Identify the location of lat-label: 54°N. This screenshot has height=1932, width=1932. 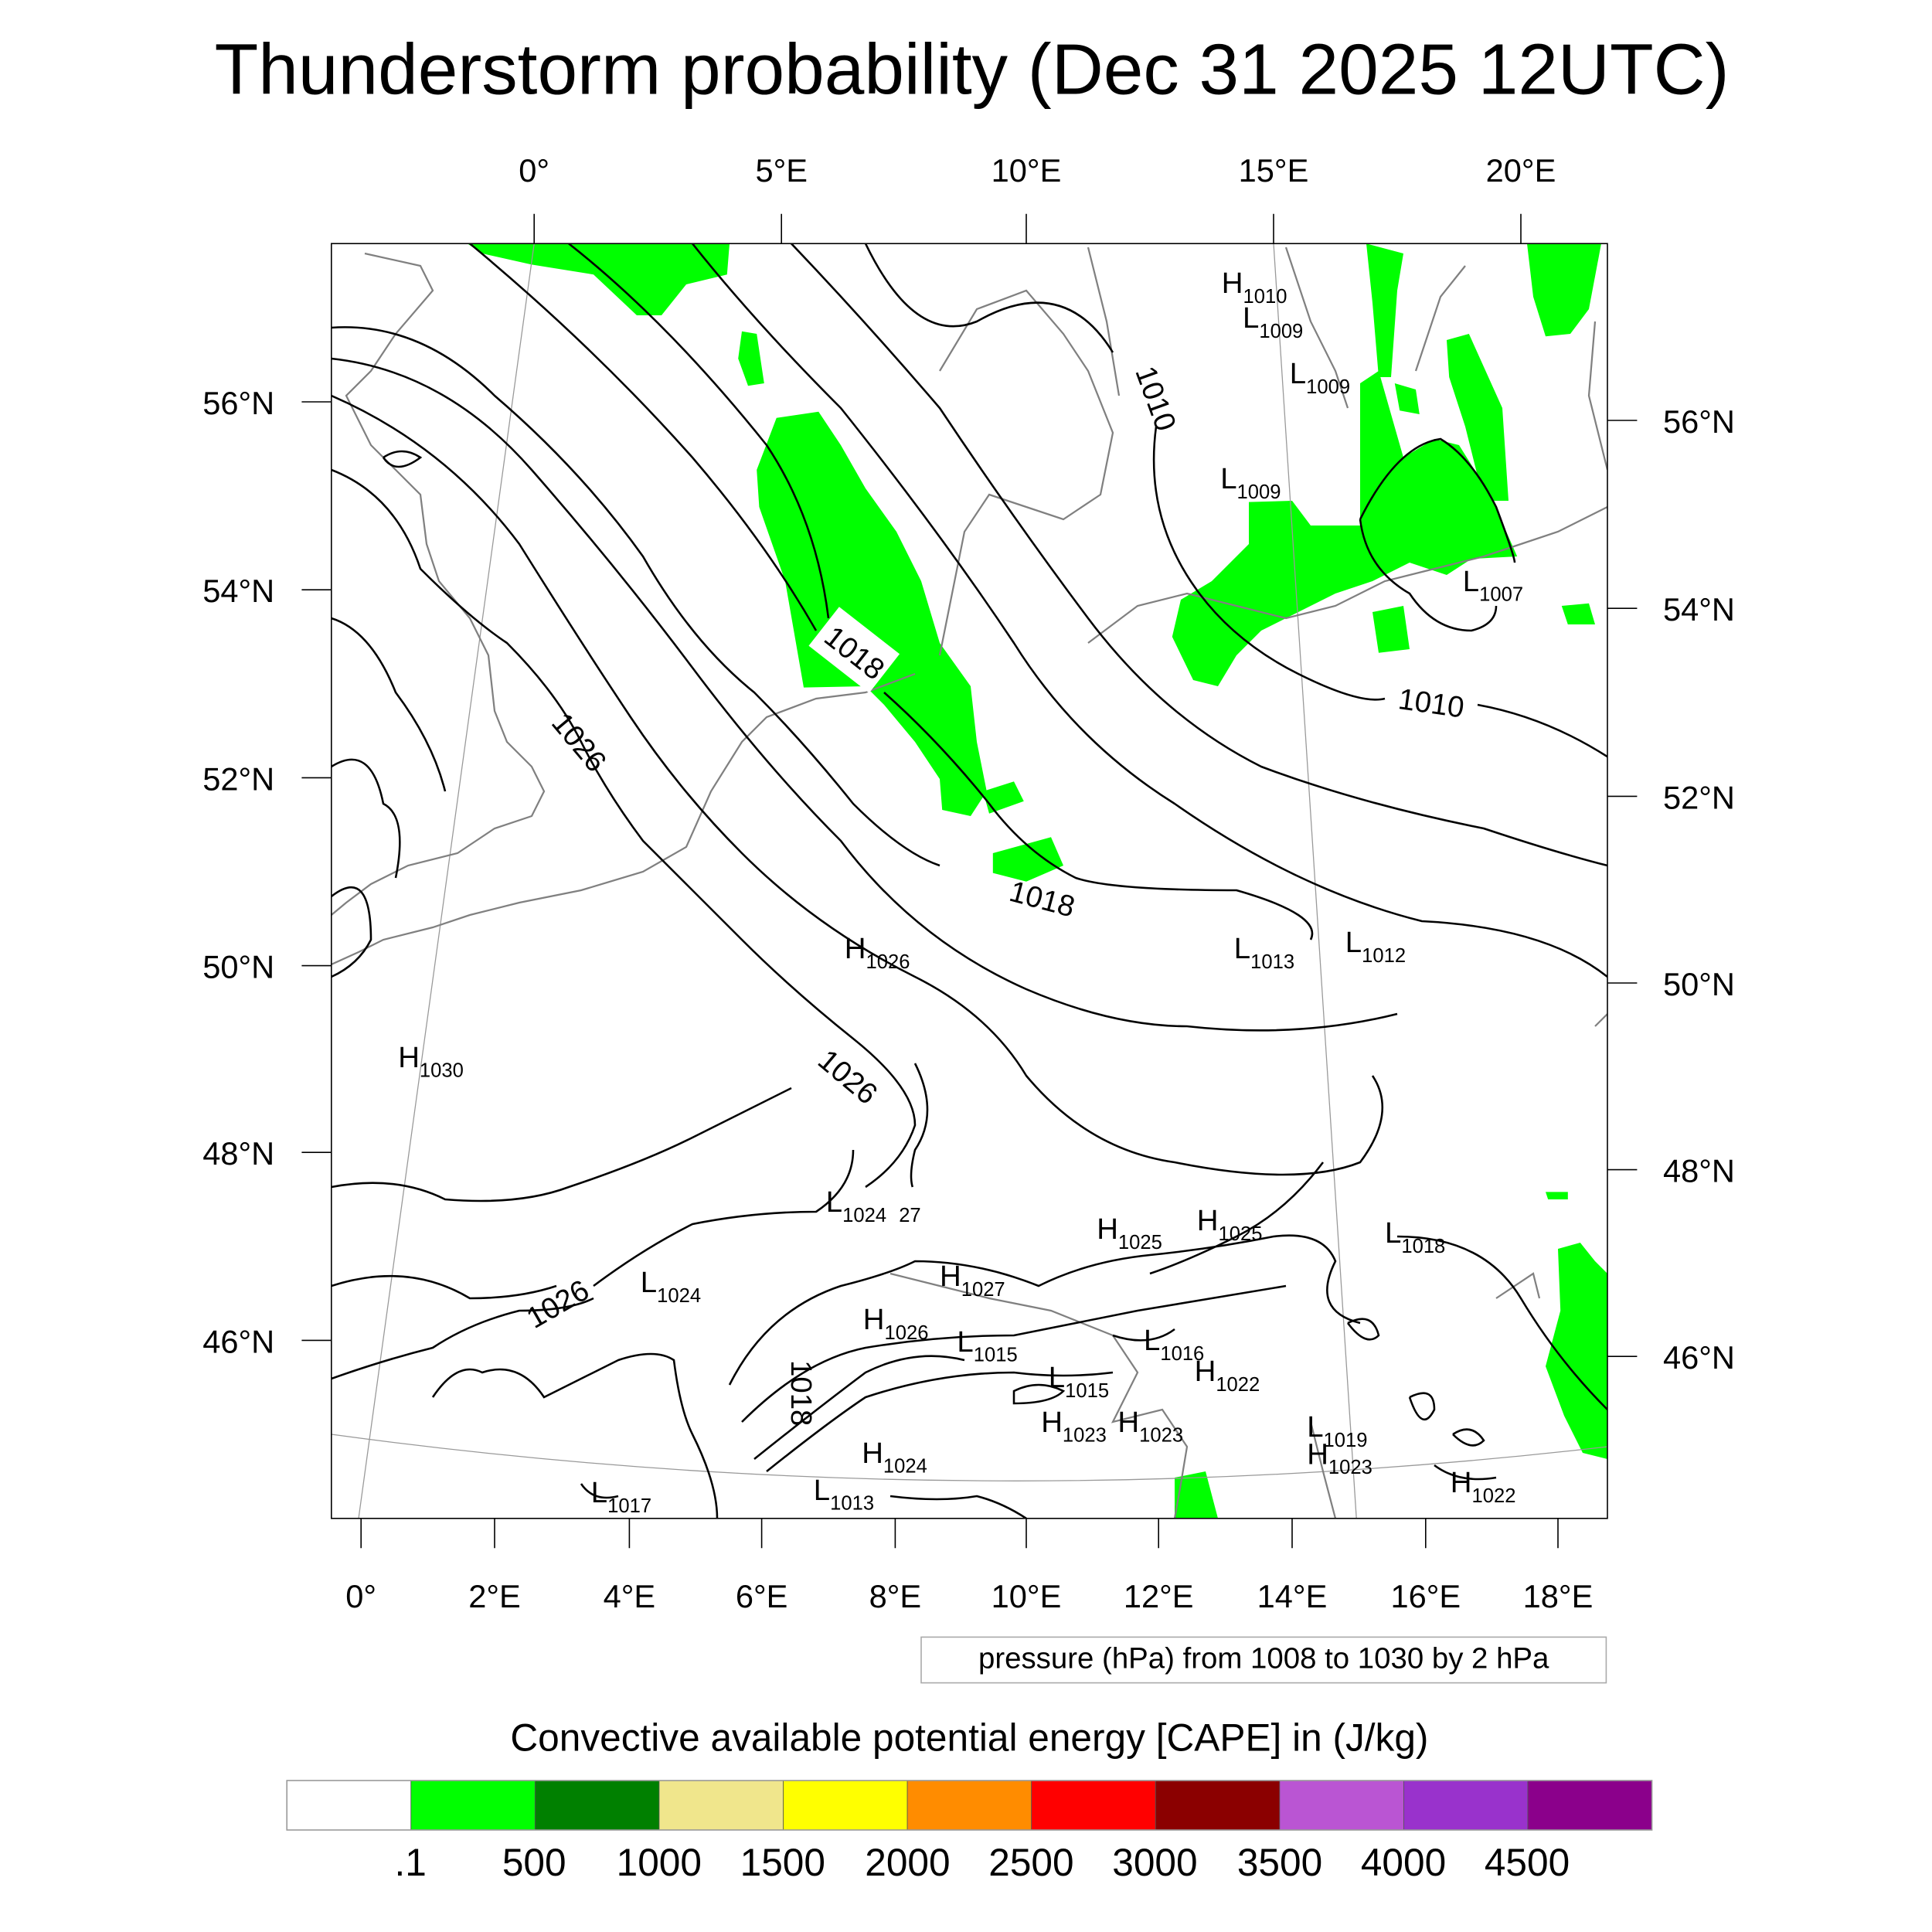
(1699, 610).